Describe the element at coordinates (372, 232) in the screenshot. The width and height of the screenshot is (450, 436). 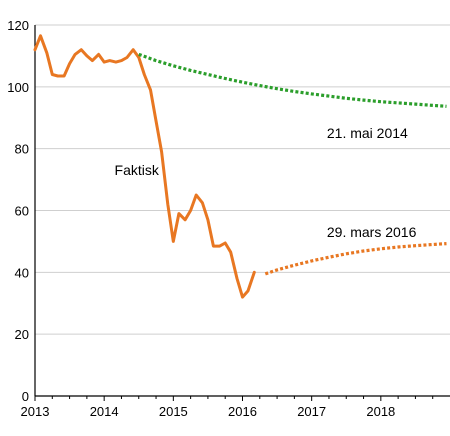
I see `annotation-label: 29. mars 2016` at that location.